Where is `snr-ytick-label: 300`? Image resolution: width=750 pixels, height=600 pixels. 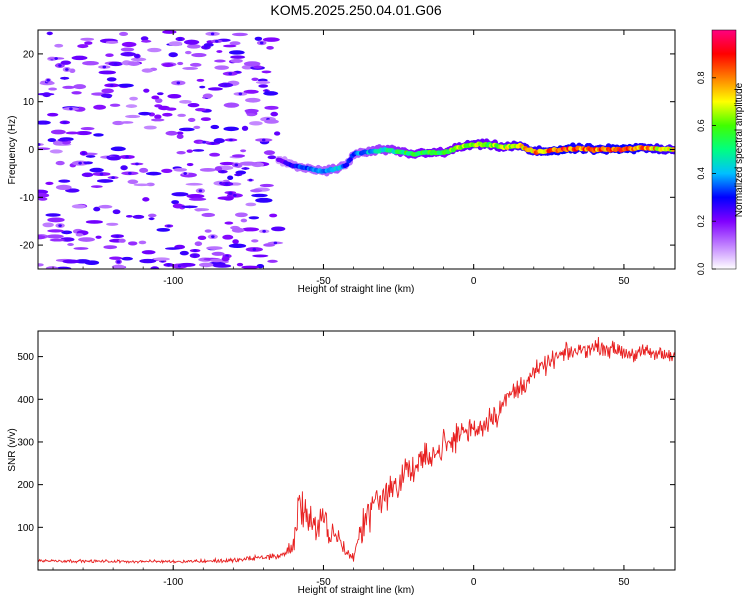
snr-ytick-label: 300 is located at coordinates (25, 442).